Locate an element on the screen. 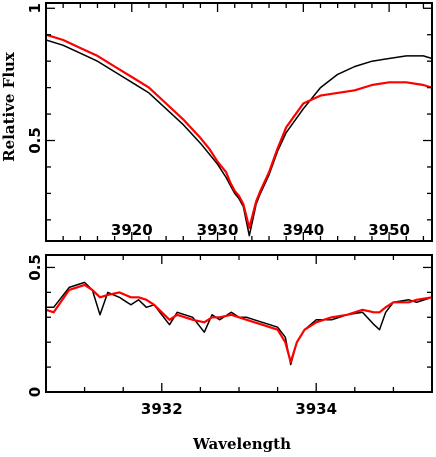  x-tick-label: 3920 is located at coordinates (132, 230).